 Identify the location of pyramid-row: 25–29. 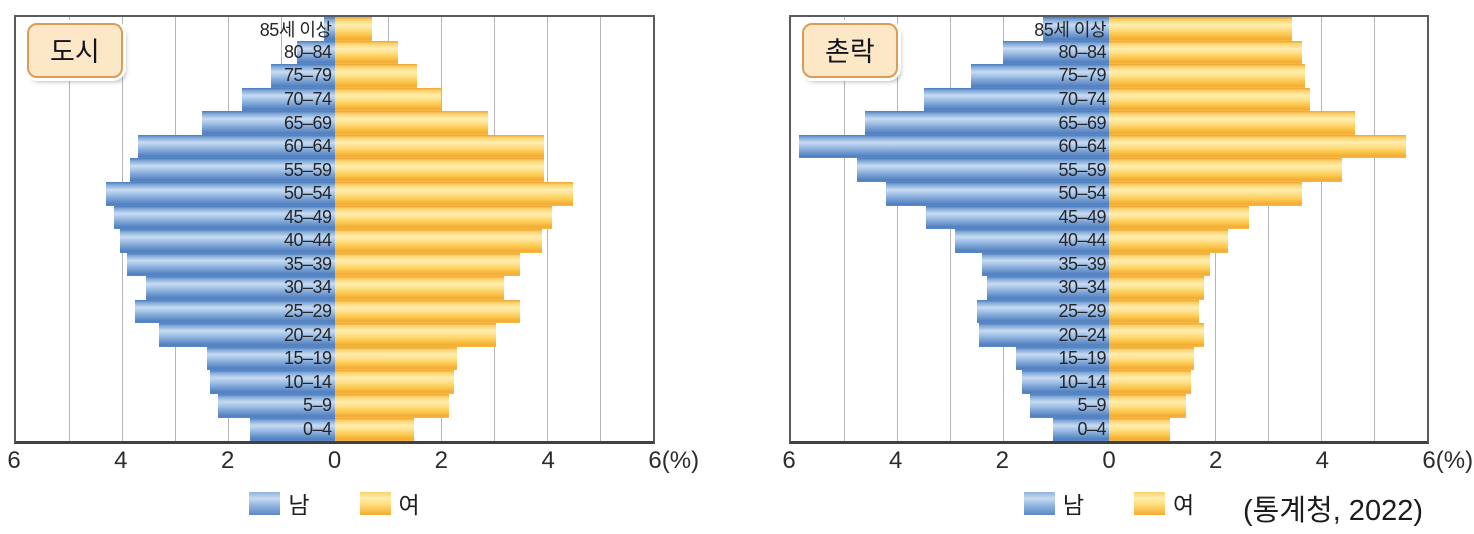
(1109, 311).